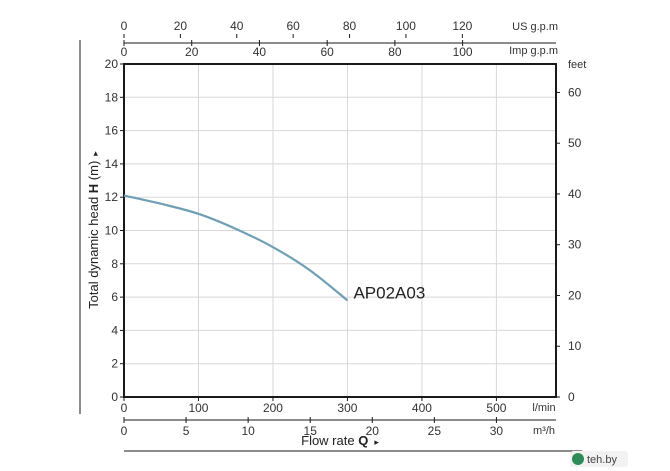 Image resolution: width=670 pixels, height=471 pixels. What do you see at coordinates (533, 51) in the screenshot?
I see `x-unit-imp: Imp g.p.m` at bounding box center [533, 51].